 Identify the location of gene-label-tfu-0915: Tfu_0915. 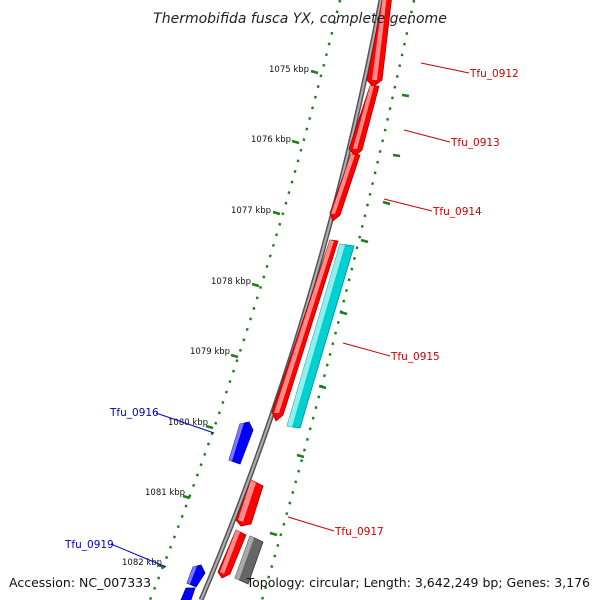
(415, 357).